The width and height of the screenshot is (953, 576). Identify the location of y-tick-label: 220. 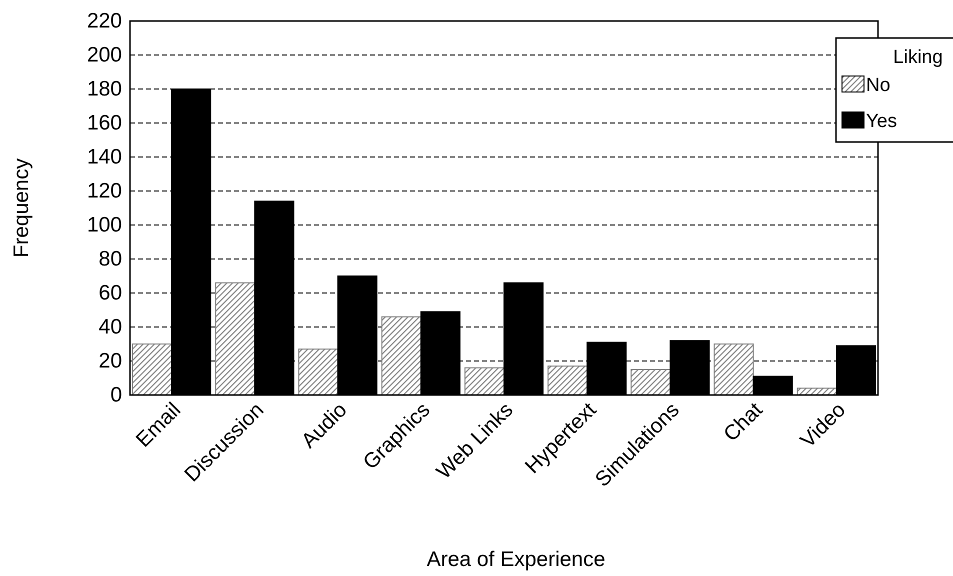
(104, 21).